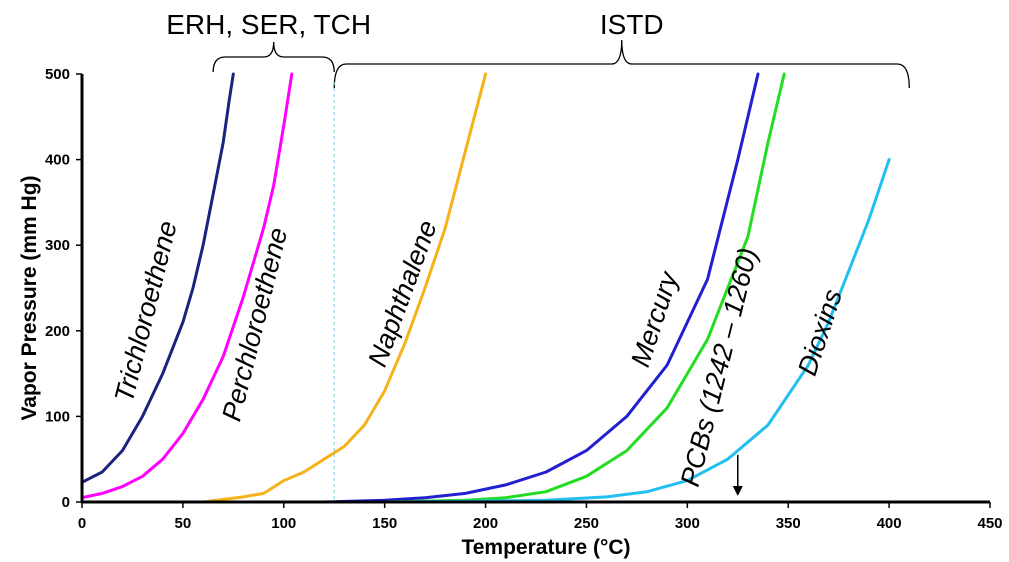  Describe the element at coordinates (485, 523) in the screenshot. I see `x-tick-label: 200` at that location.